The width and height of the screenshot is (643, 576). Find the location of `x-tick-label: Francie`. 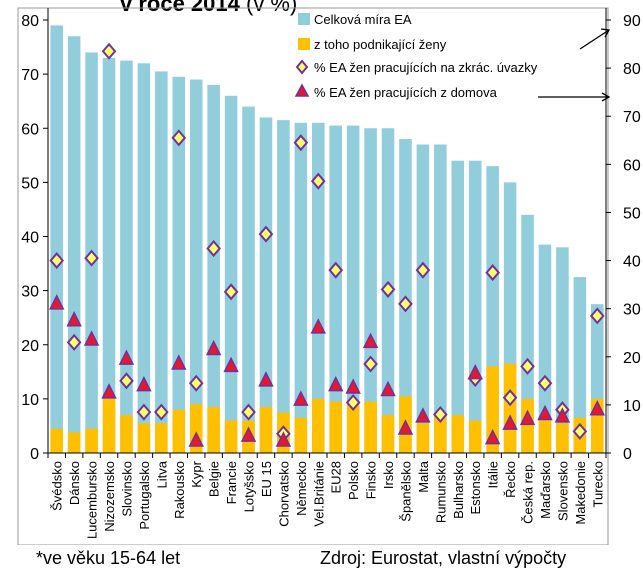

x-tick-label: Francie is located at coordinates (231, 482).